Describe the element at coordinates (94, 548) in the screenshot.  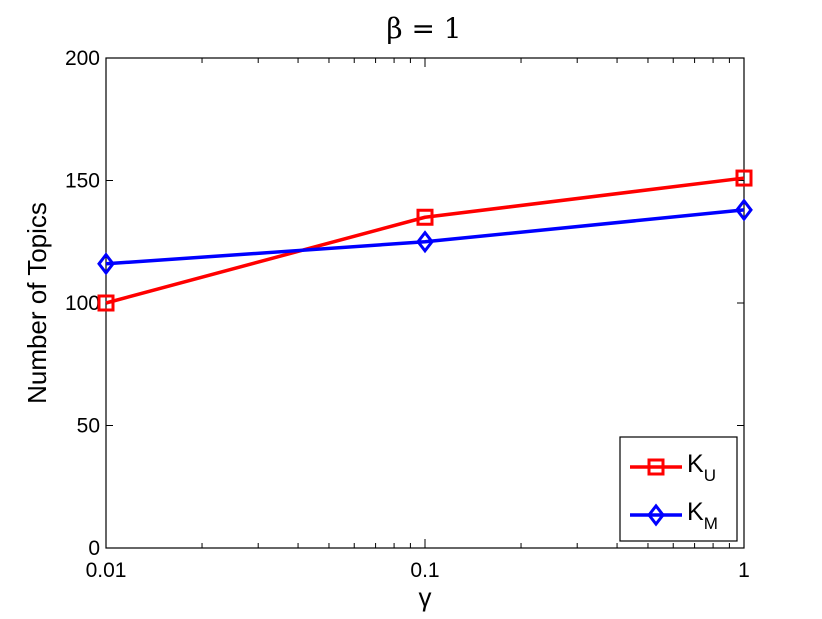
I see `y-tick-label: 0` at that location.